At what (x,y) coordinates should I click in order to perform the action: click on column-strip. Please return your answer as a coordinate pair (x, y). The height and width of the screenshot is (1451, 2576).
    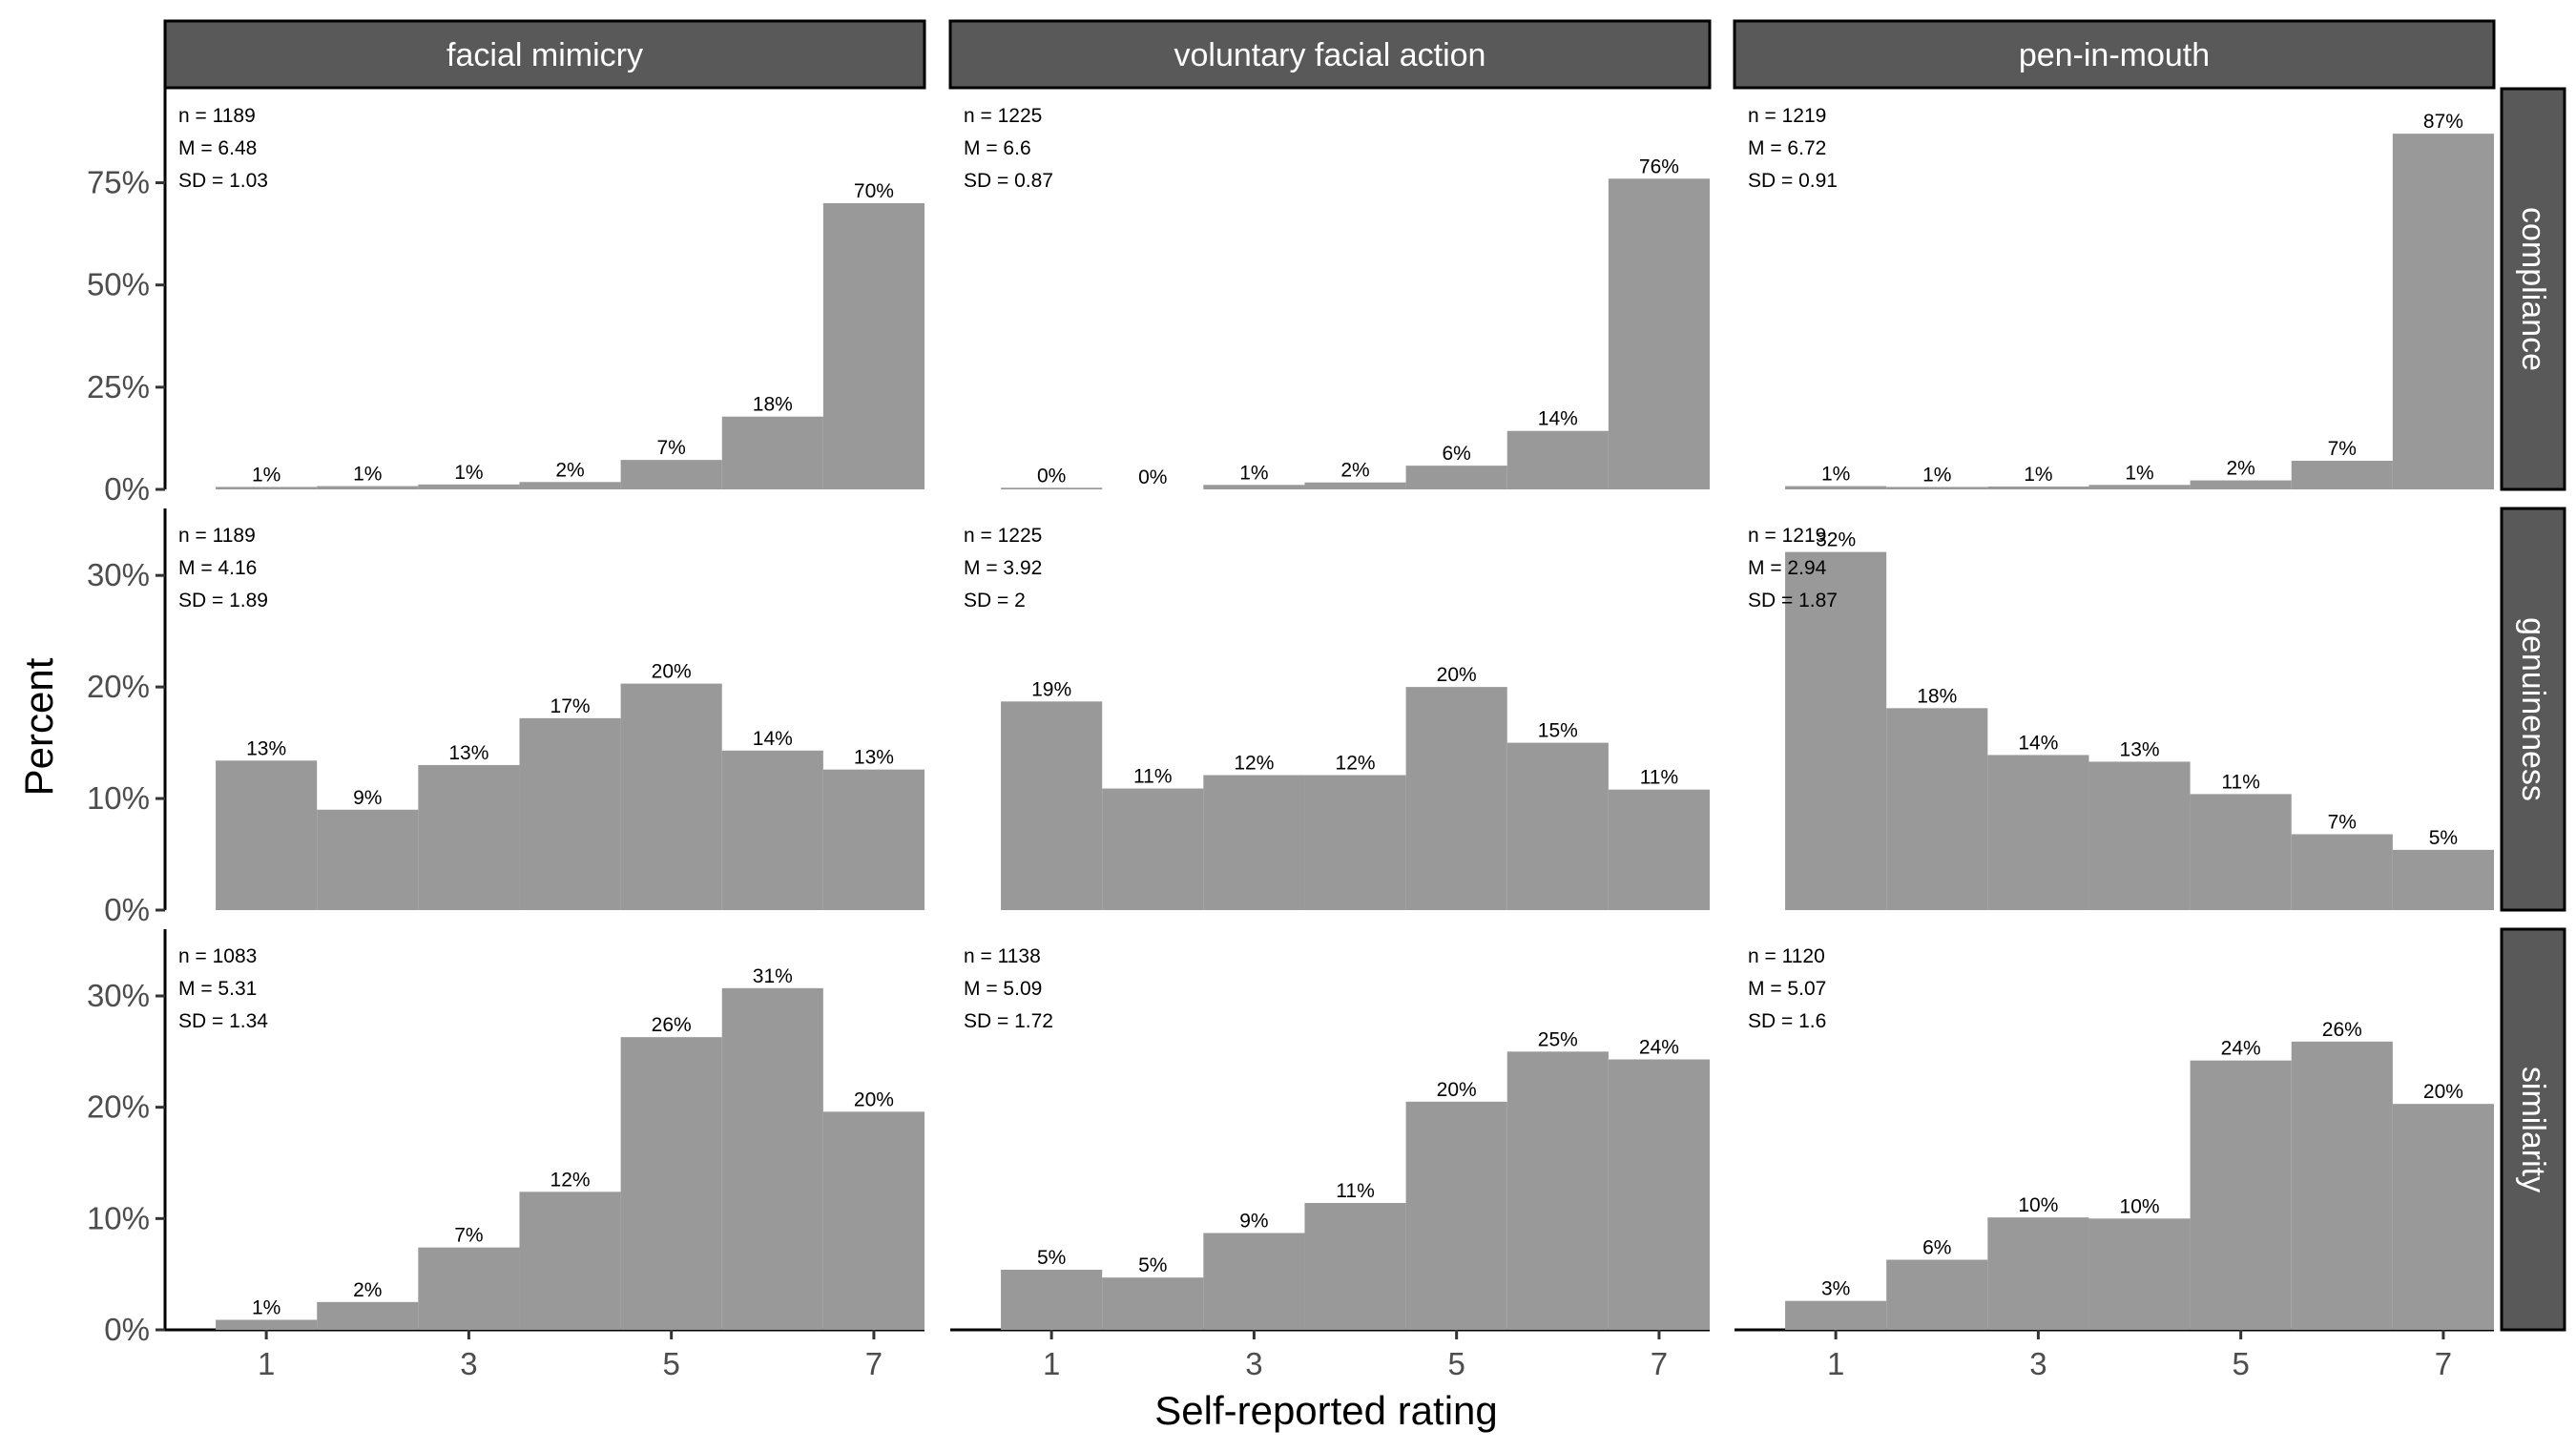
    Looking at the image, I should click on (1330, 54).